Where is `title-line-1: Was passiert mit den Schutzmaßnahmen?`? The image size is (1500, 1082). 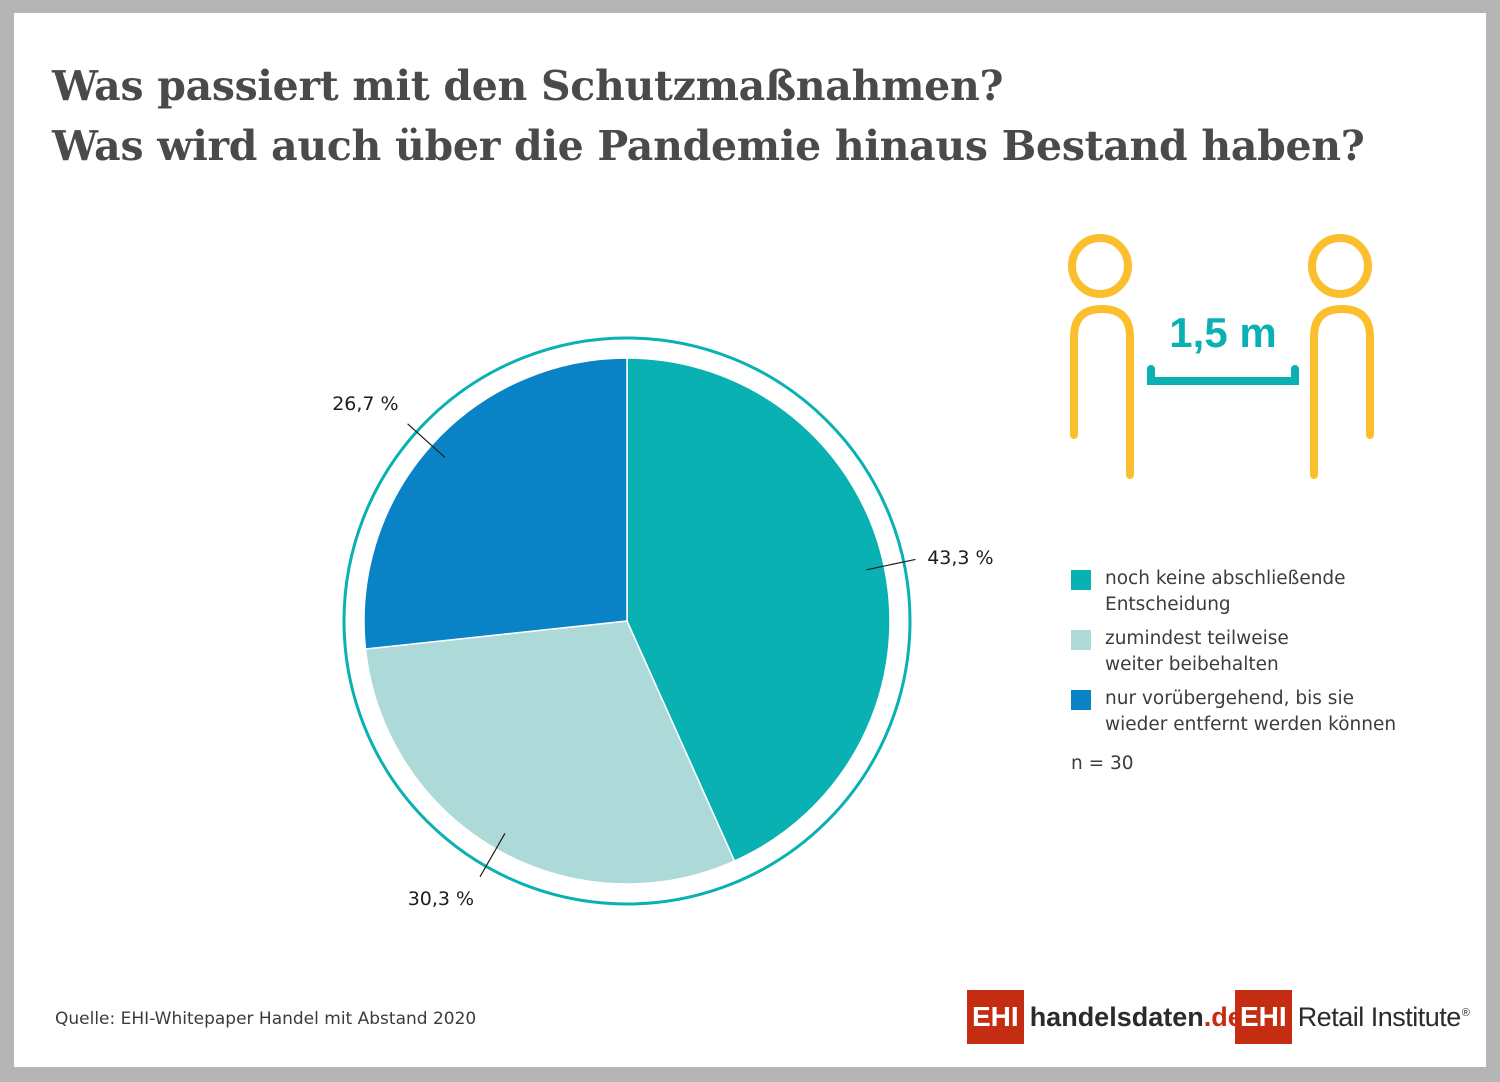 title-line-1: Was passiert mit den Schutzmaßnahmen? is located at coordinates (528, 86).